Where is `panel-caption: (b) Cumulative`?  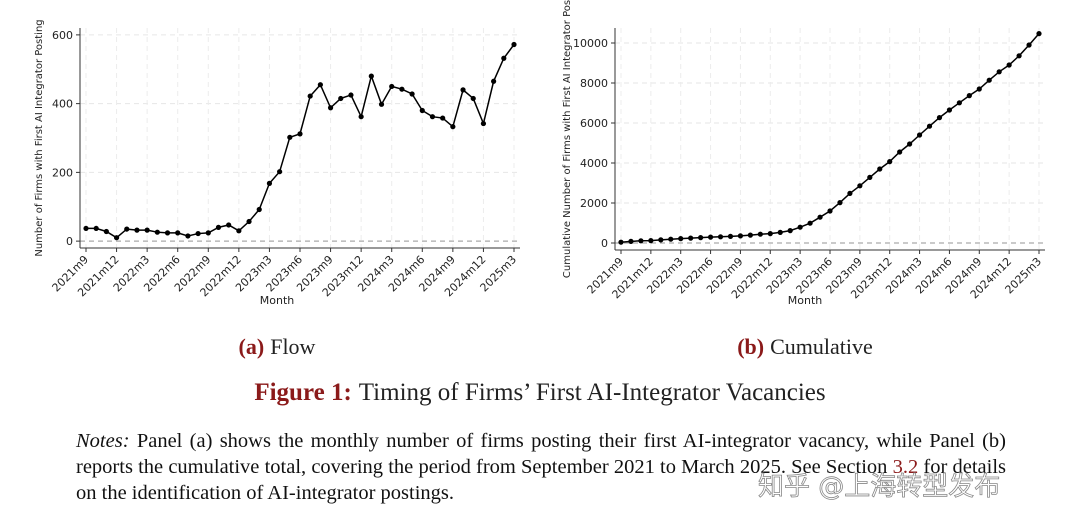 panel-caption: (b) Cumulative is located at coordinates (805, 346).